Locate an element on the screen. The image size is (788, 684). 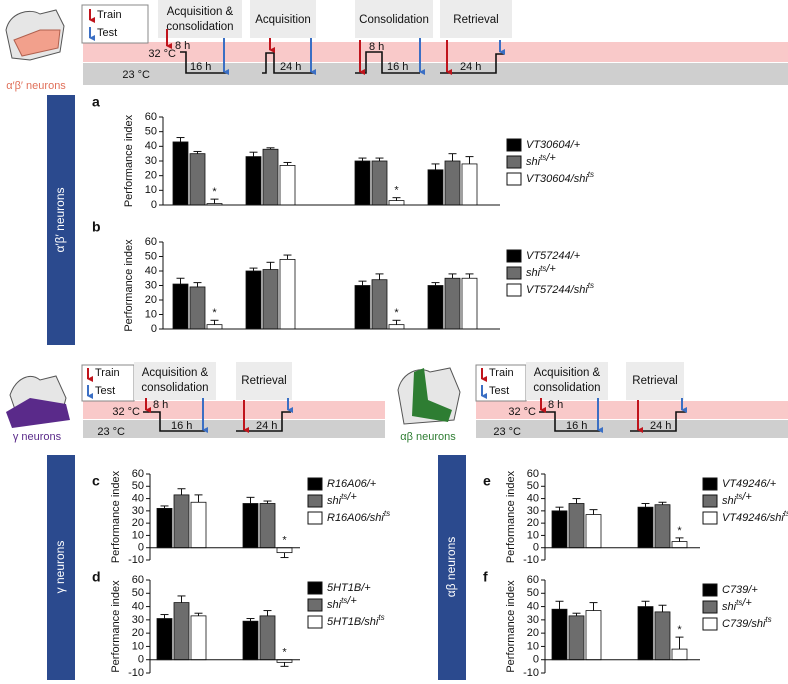
legend-label: 5HT1B/shits is located at coordinates (356, 620).